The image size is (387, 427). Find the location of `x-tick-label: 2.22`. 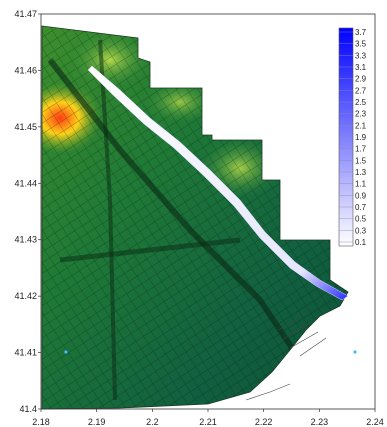

x-tick-label: 2.22 is located at coordinates (264, 422).